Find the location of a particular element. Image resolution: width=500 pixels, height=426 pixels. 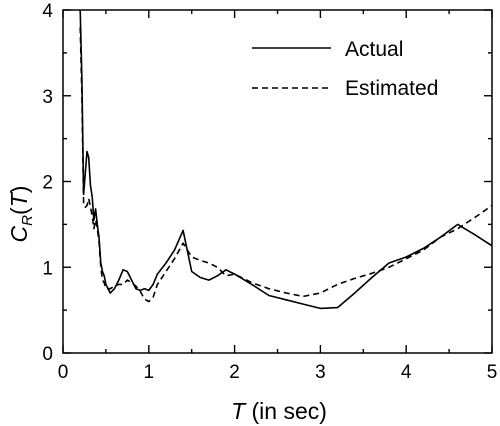

x-axis-label-symbol: T is located at coordinates (239, 411).